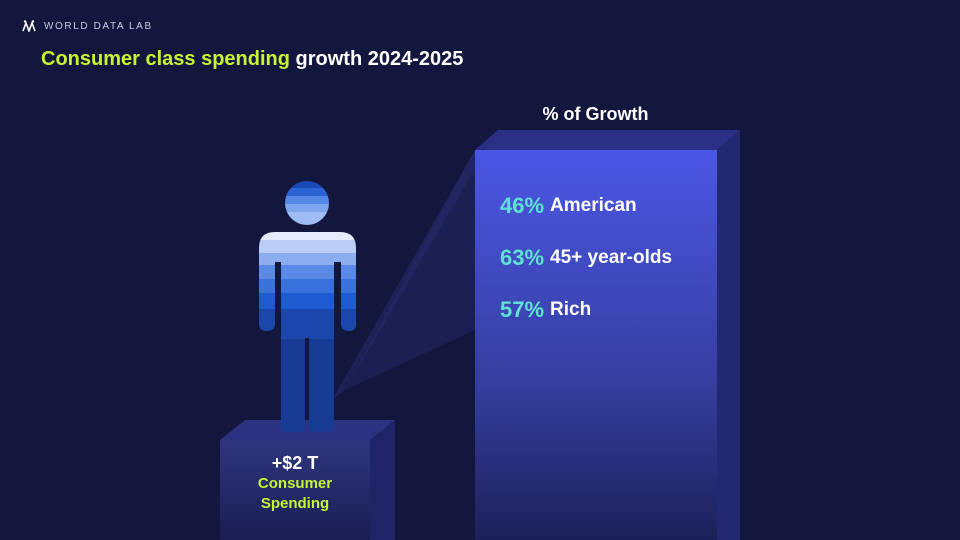 This screenshot has height=540, width=960. What do you see at coordinates (98, 26) in the screenshot?
I see `brand-name: WORLD DATA LAB` at bounding box center [98, 26].